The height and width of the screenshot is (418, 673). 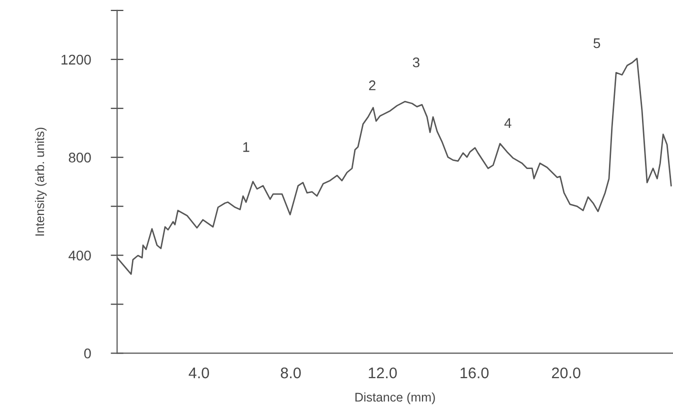 I want to click on x-tick-label: 20.0, so click(x=566, y=373).